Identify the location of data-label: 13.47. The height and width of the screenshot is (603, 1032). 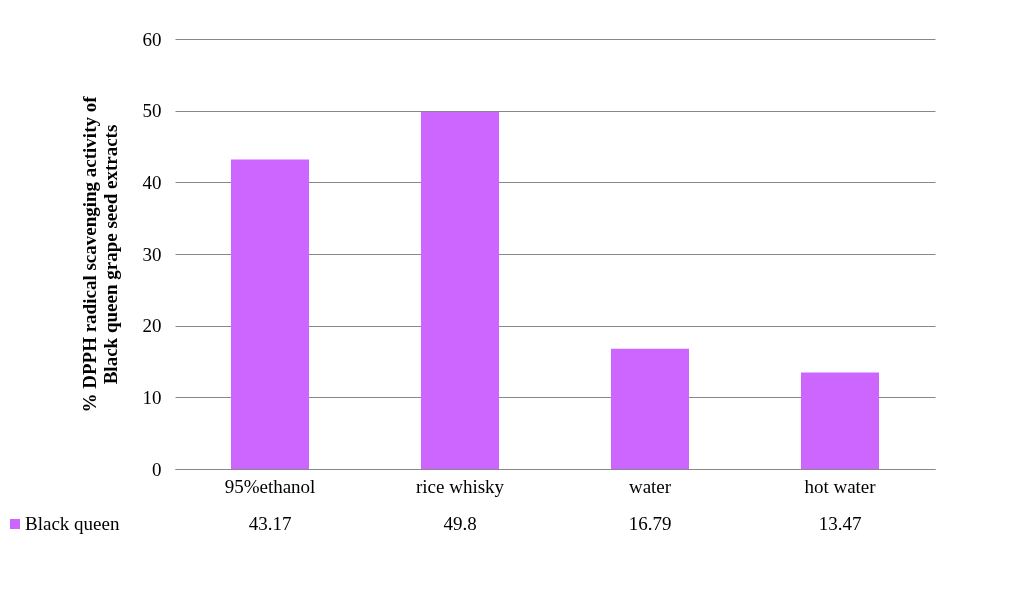
(840, 523).